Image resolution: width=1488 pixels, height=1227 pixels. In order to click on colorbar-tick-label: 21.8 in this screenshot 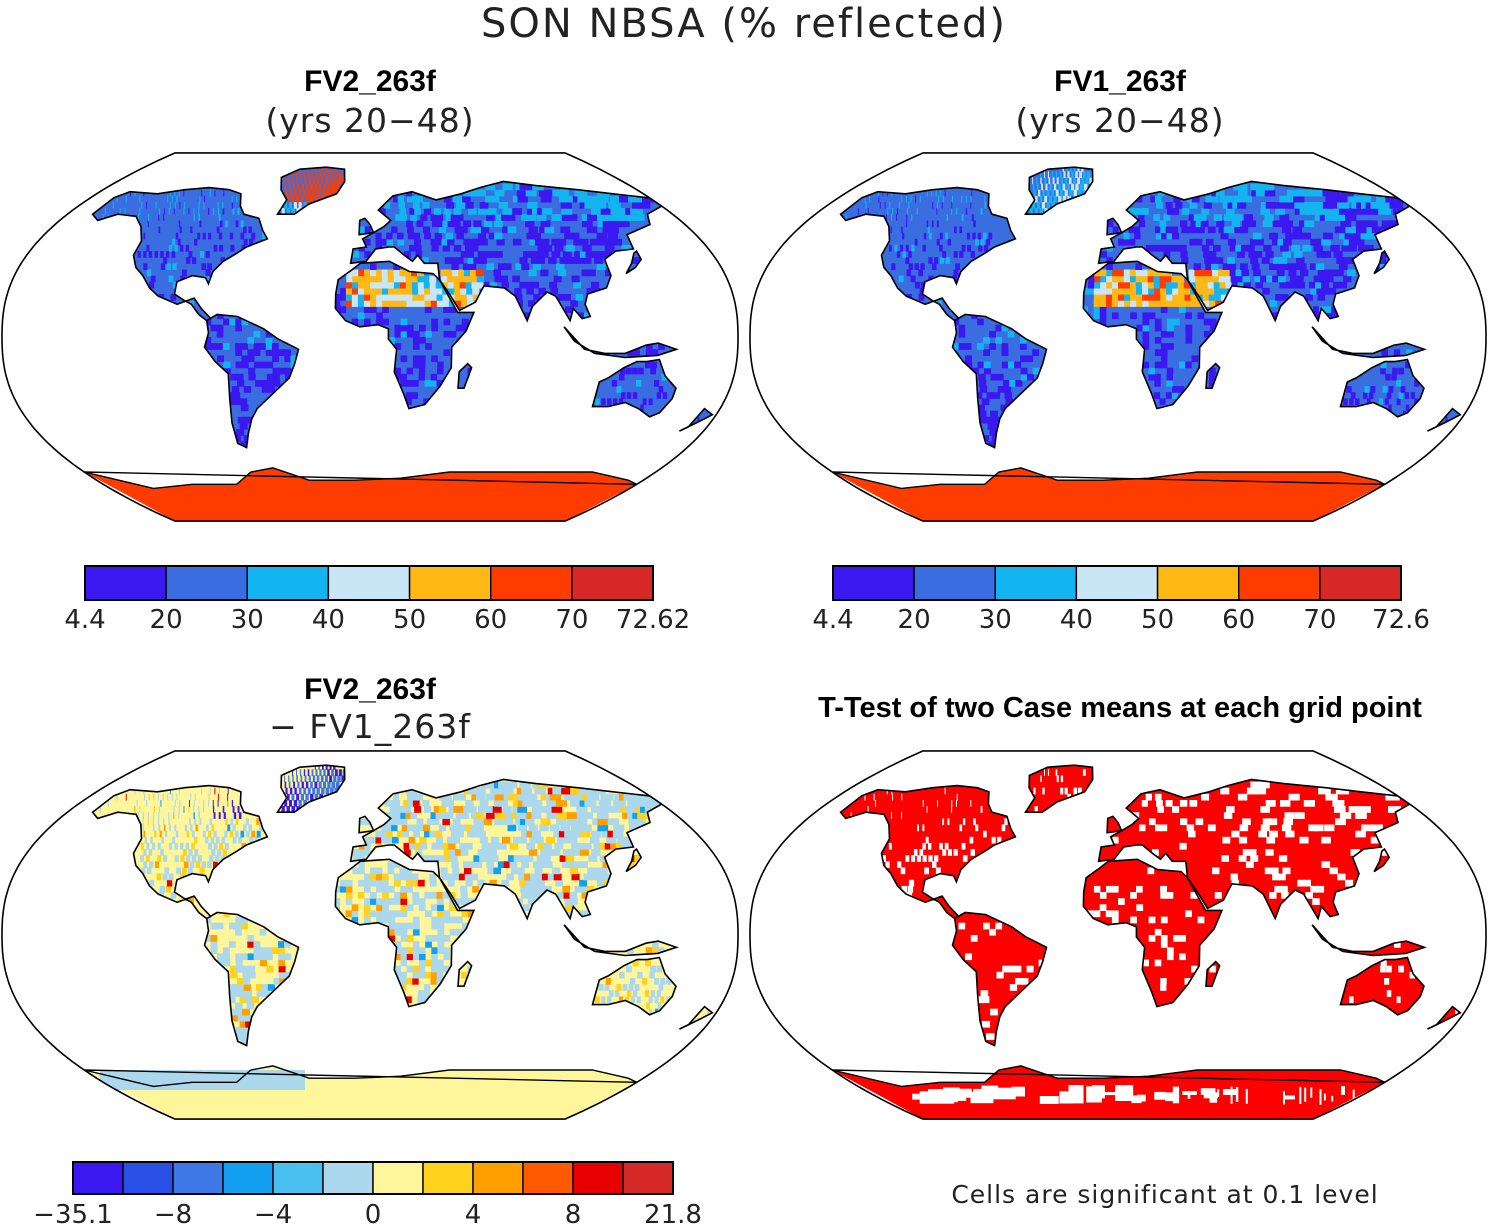, I will do `click(673, 1213)`.